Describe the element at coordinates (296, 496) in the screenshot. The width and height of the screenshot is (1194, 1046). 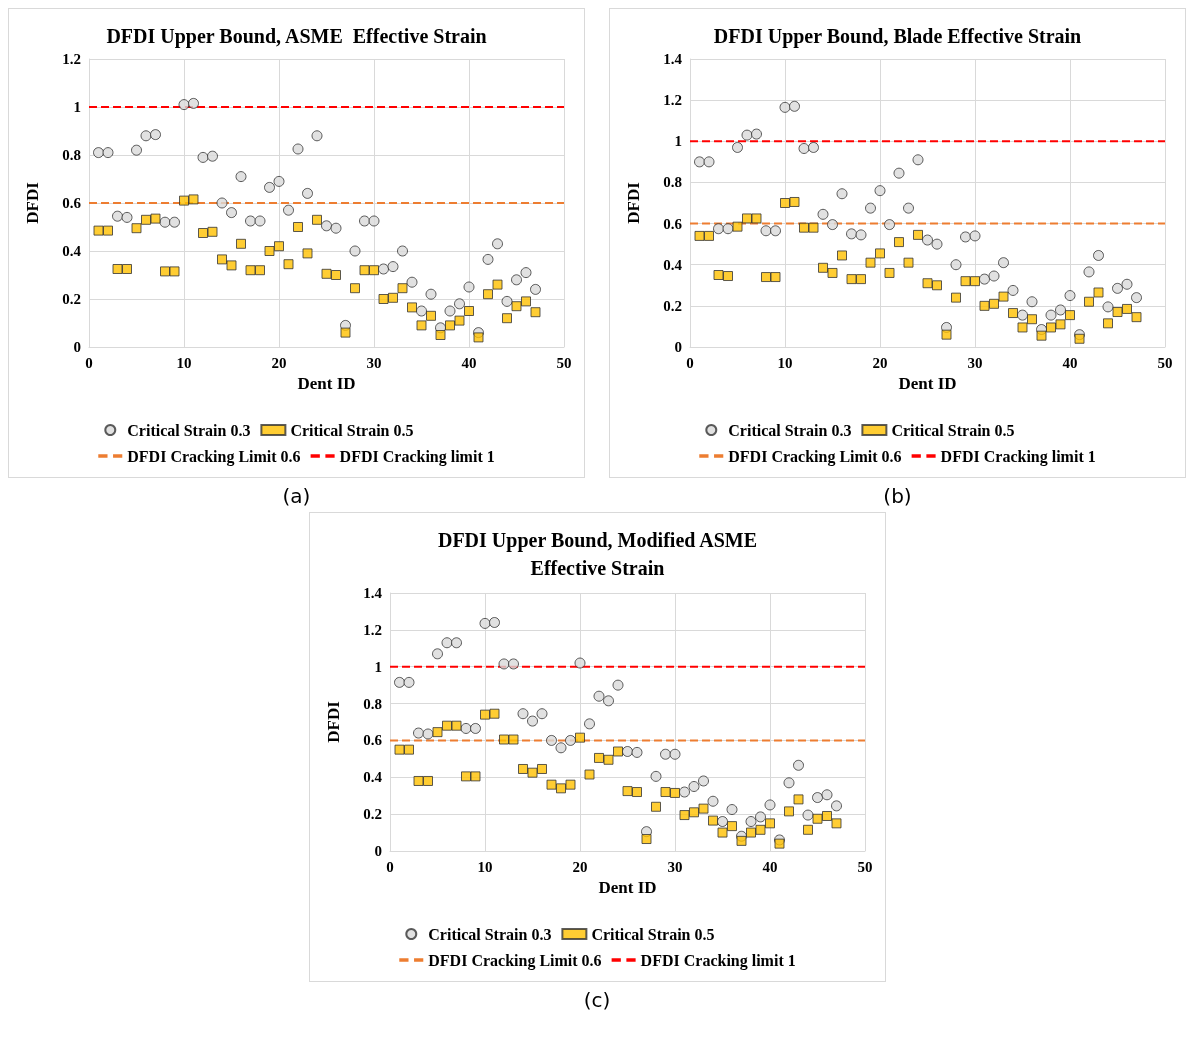
I see `text: (a)` at that location.